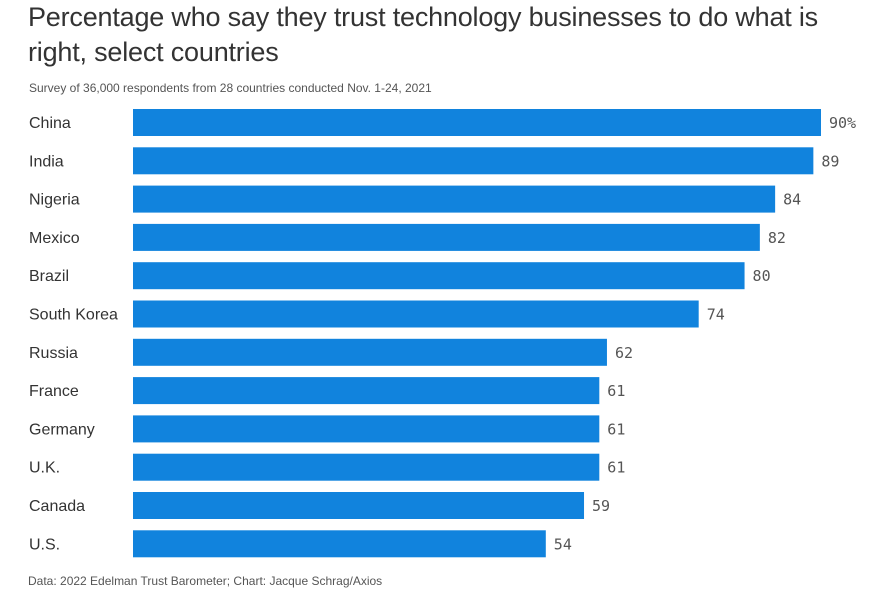 This screenshot has height=614, width=892. I want to click on category-label: Canada, so click(57, 506).